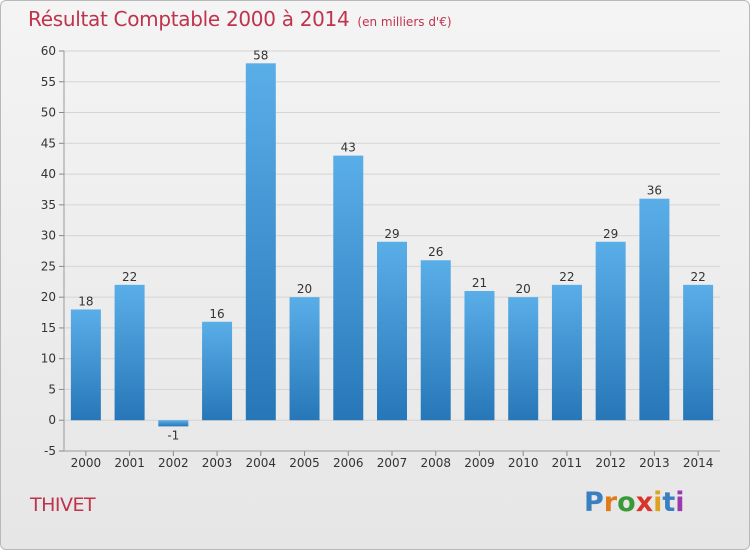  I want to click on bar-2004, so click(260, 242).